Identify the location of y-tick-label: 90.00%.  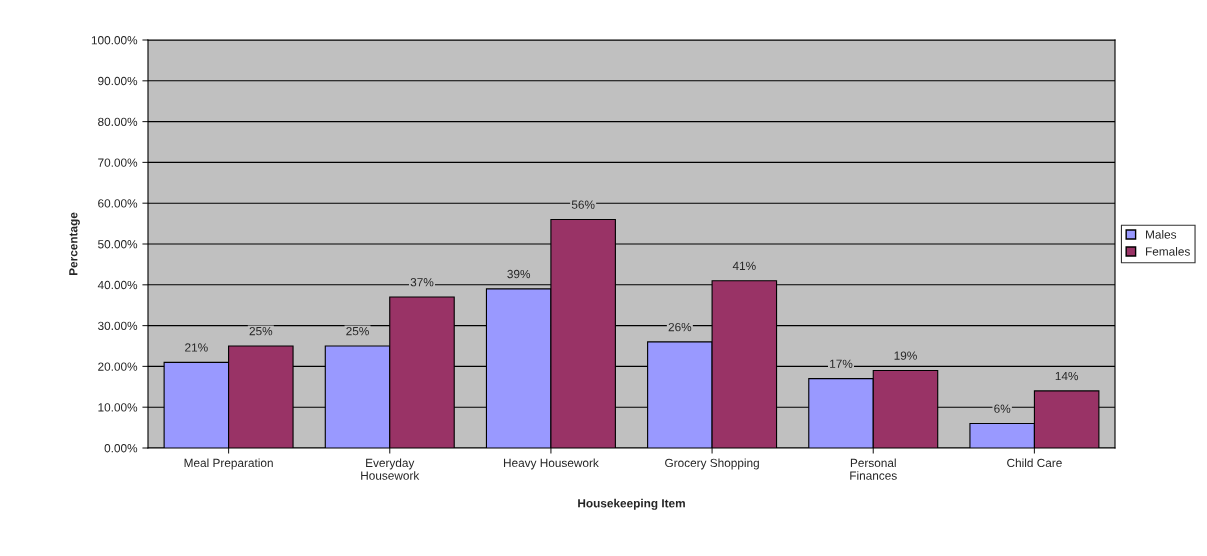
(118, 81).